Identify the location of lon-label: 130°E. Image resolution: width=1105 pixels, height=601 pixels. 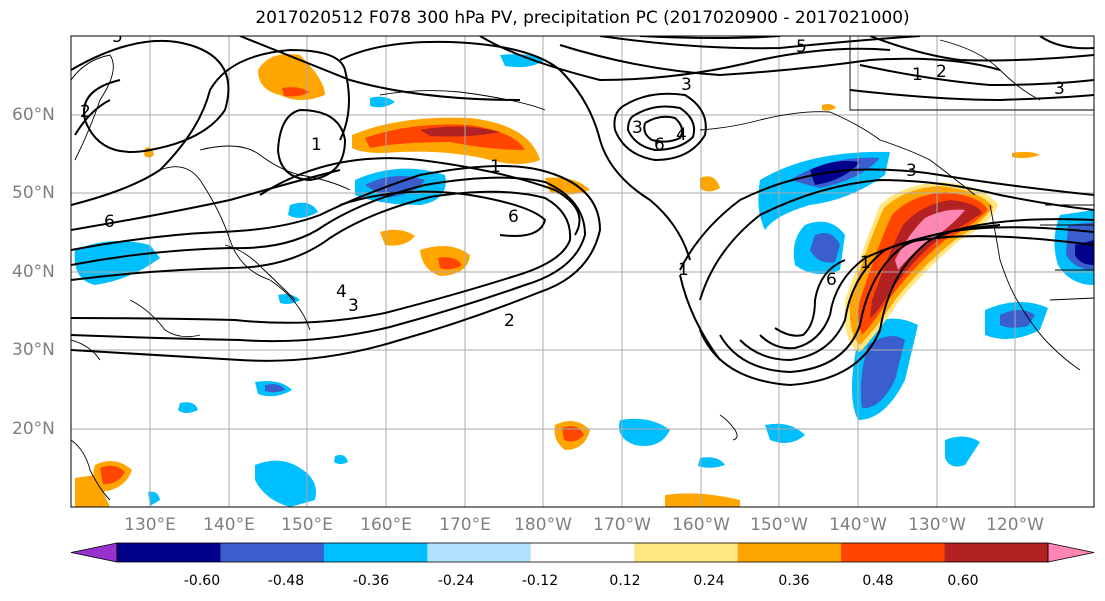
(150, 525).